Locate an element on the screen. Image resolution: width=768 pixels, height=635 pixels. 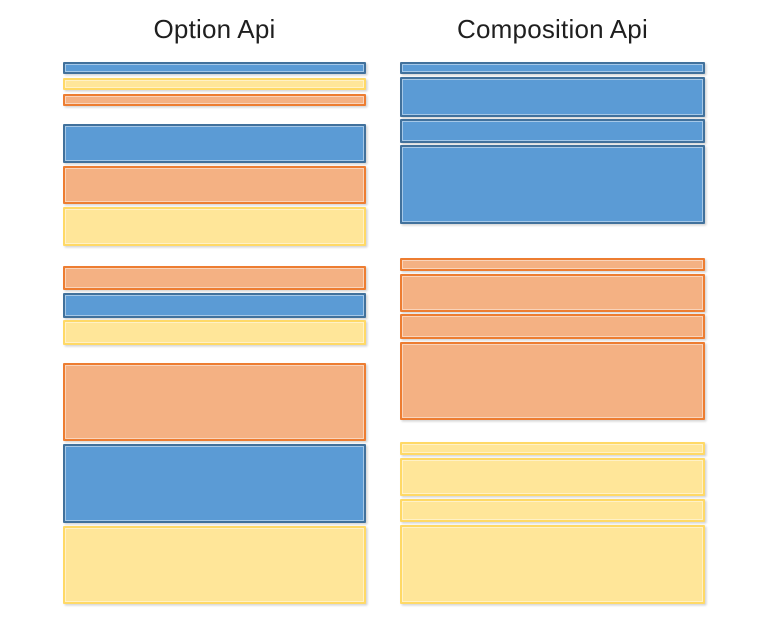
option-api-title: Option Api is located at coordinates (214, 29).